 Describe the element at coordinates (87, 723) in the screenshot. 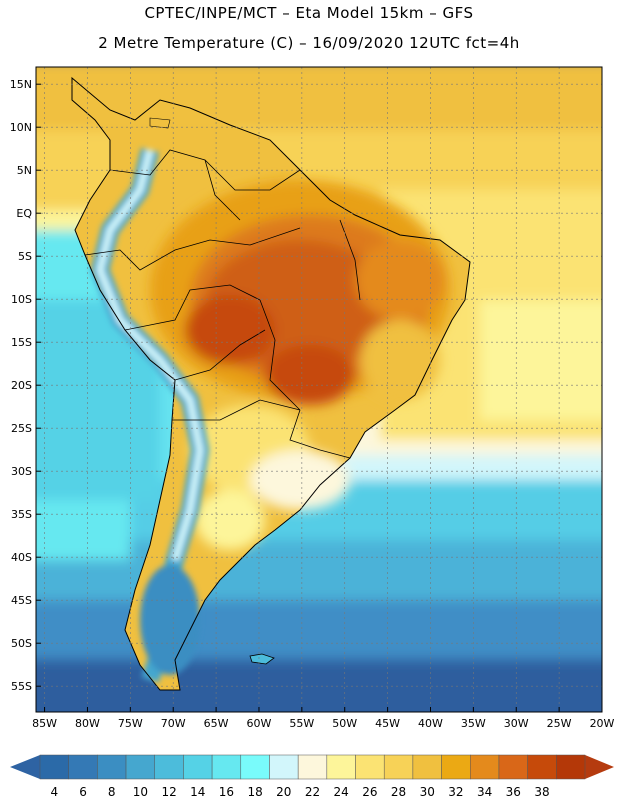

I see `lon-tick-label: 80W` at that location.